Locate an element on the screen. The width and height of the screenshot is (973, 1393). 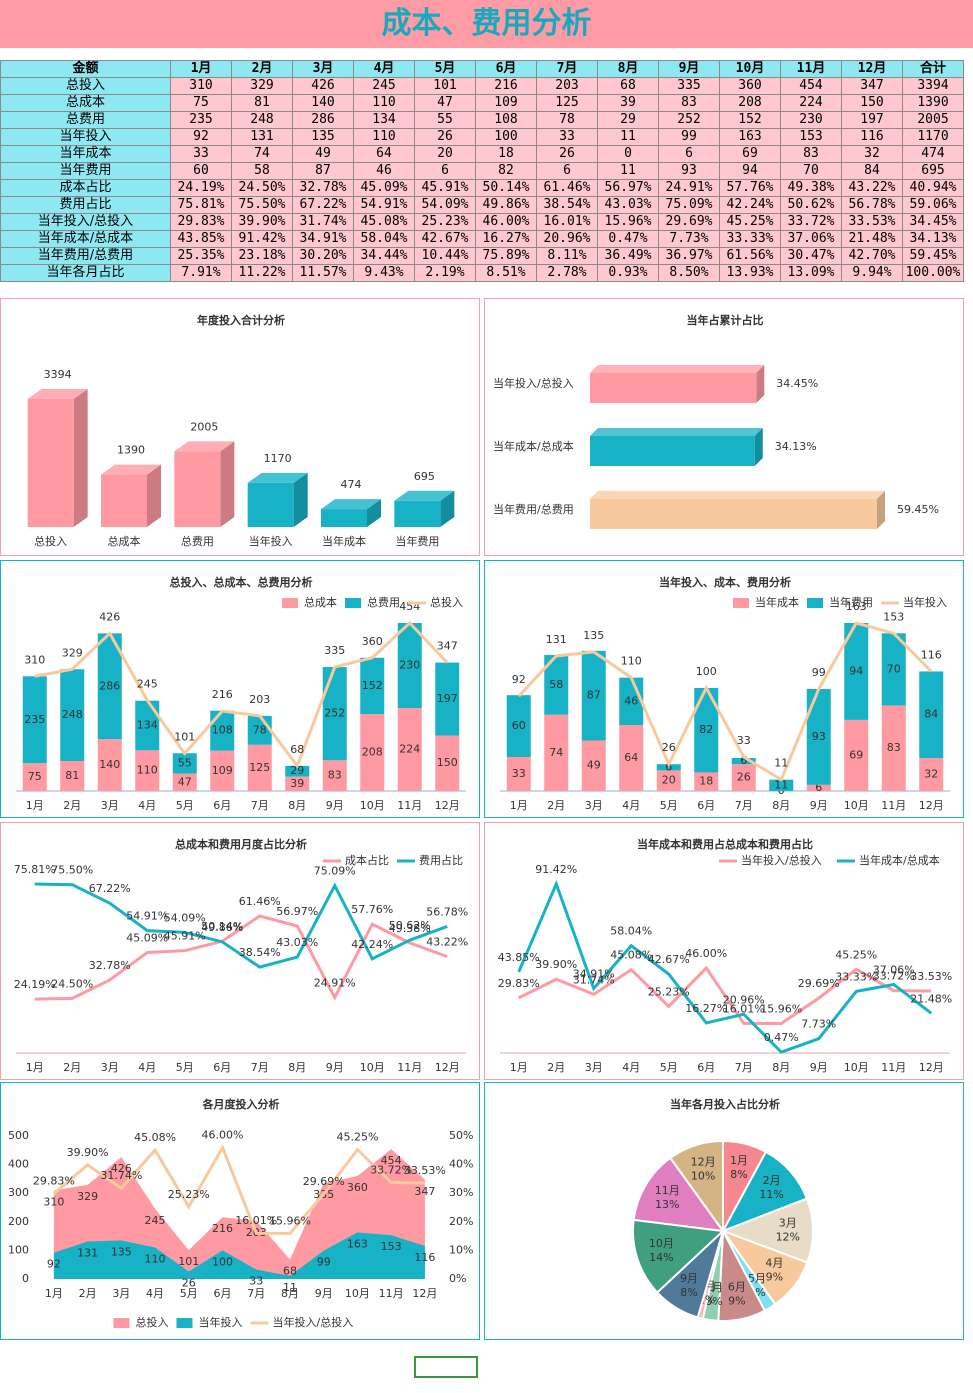
value-label: 83 is located at coordinates (894, 747).